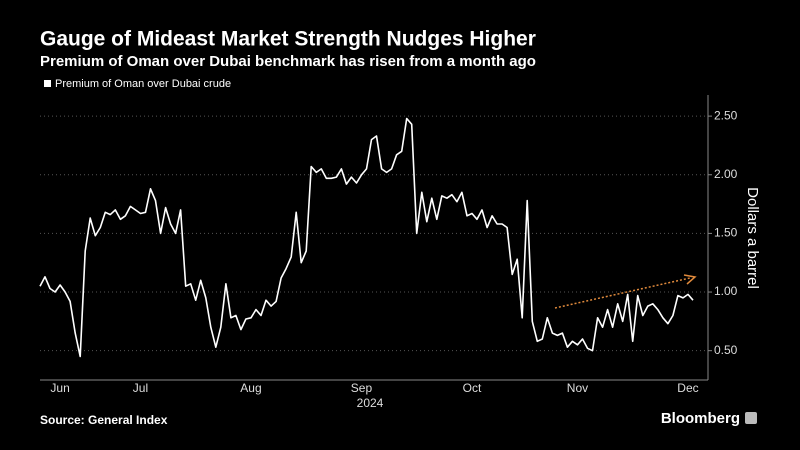 The width and height of the screenshot is (800, 450). What do you see at coordinates (472, 388) in the screenshot?
I see `x-tick-label: Oct` at bounding box center [472, 388].